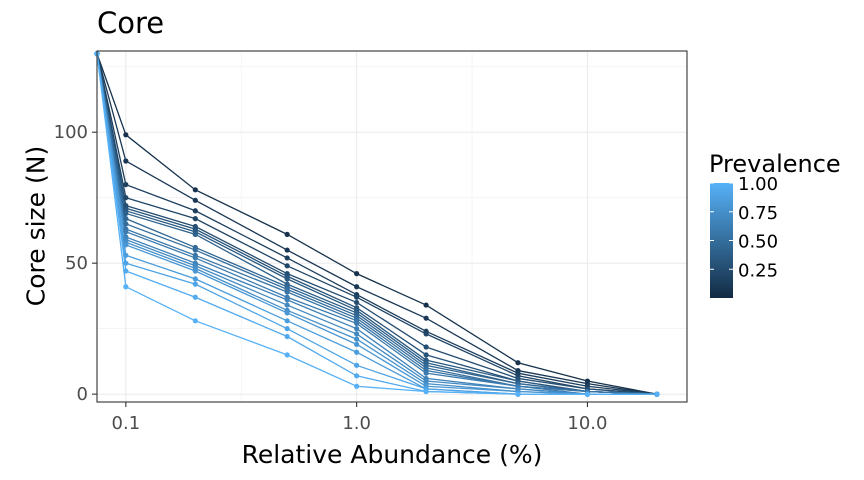 Image resolution: width=864 pixels, height=480 pixels. What do you see at coordinates (721, 240) in the screenshot?
I see `colorbar` at bounding box center [721, 240].